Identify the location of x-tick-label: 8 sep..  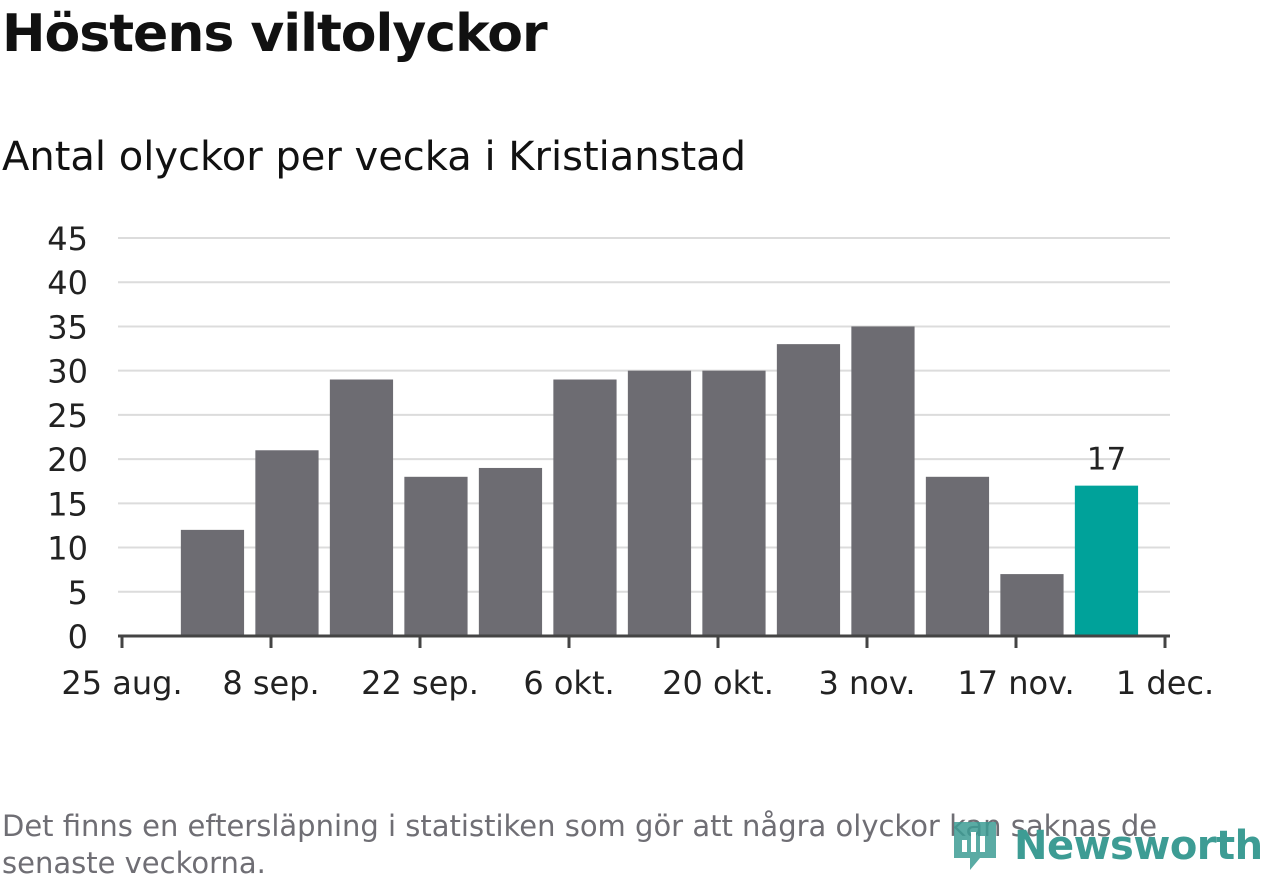
(270, 683).